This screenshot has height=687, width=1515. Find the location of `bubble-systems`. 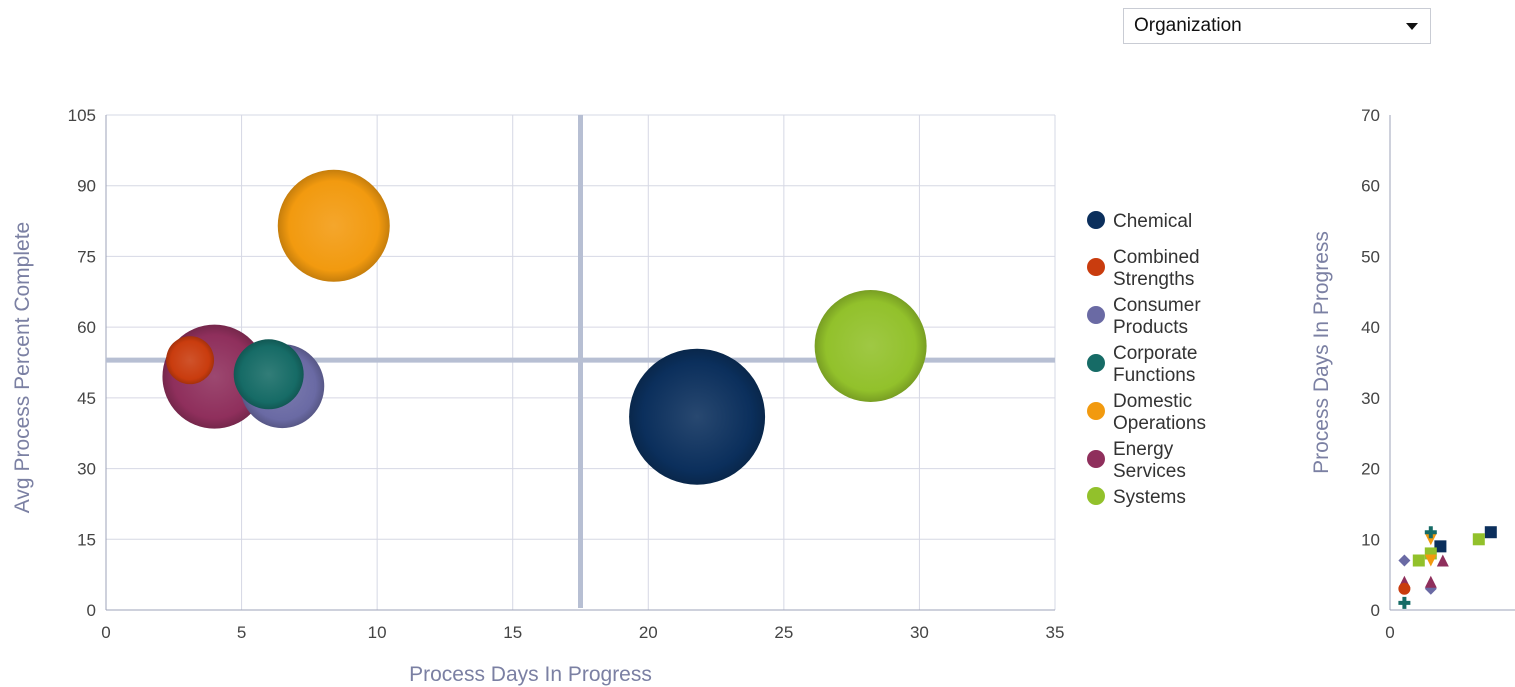

bubble-systems is located at coordinates (870, 346).